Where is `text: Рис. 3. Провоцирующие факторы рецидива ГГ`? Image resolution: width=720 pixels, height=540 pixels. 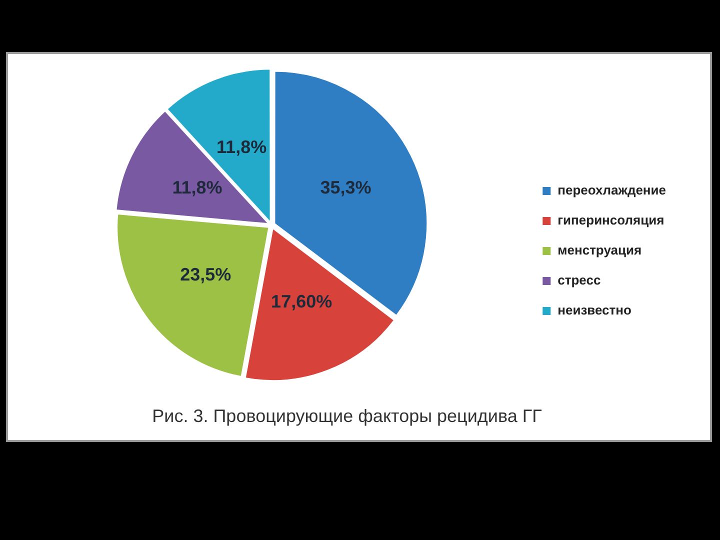
text: Рис. 3. Провоцирующие факторы рецидива ГГ is located at coordinates (347, 416).